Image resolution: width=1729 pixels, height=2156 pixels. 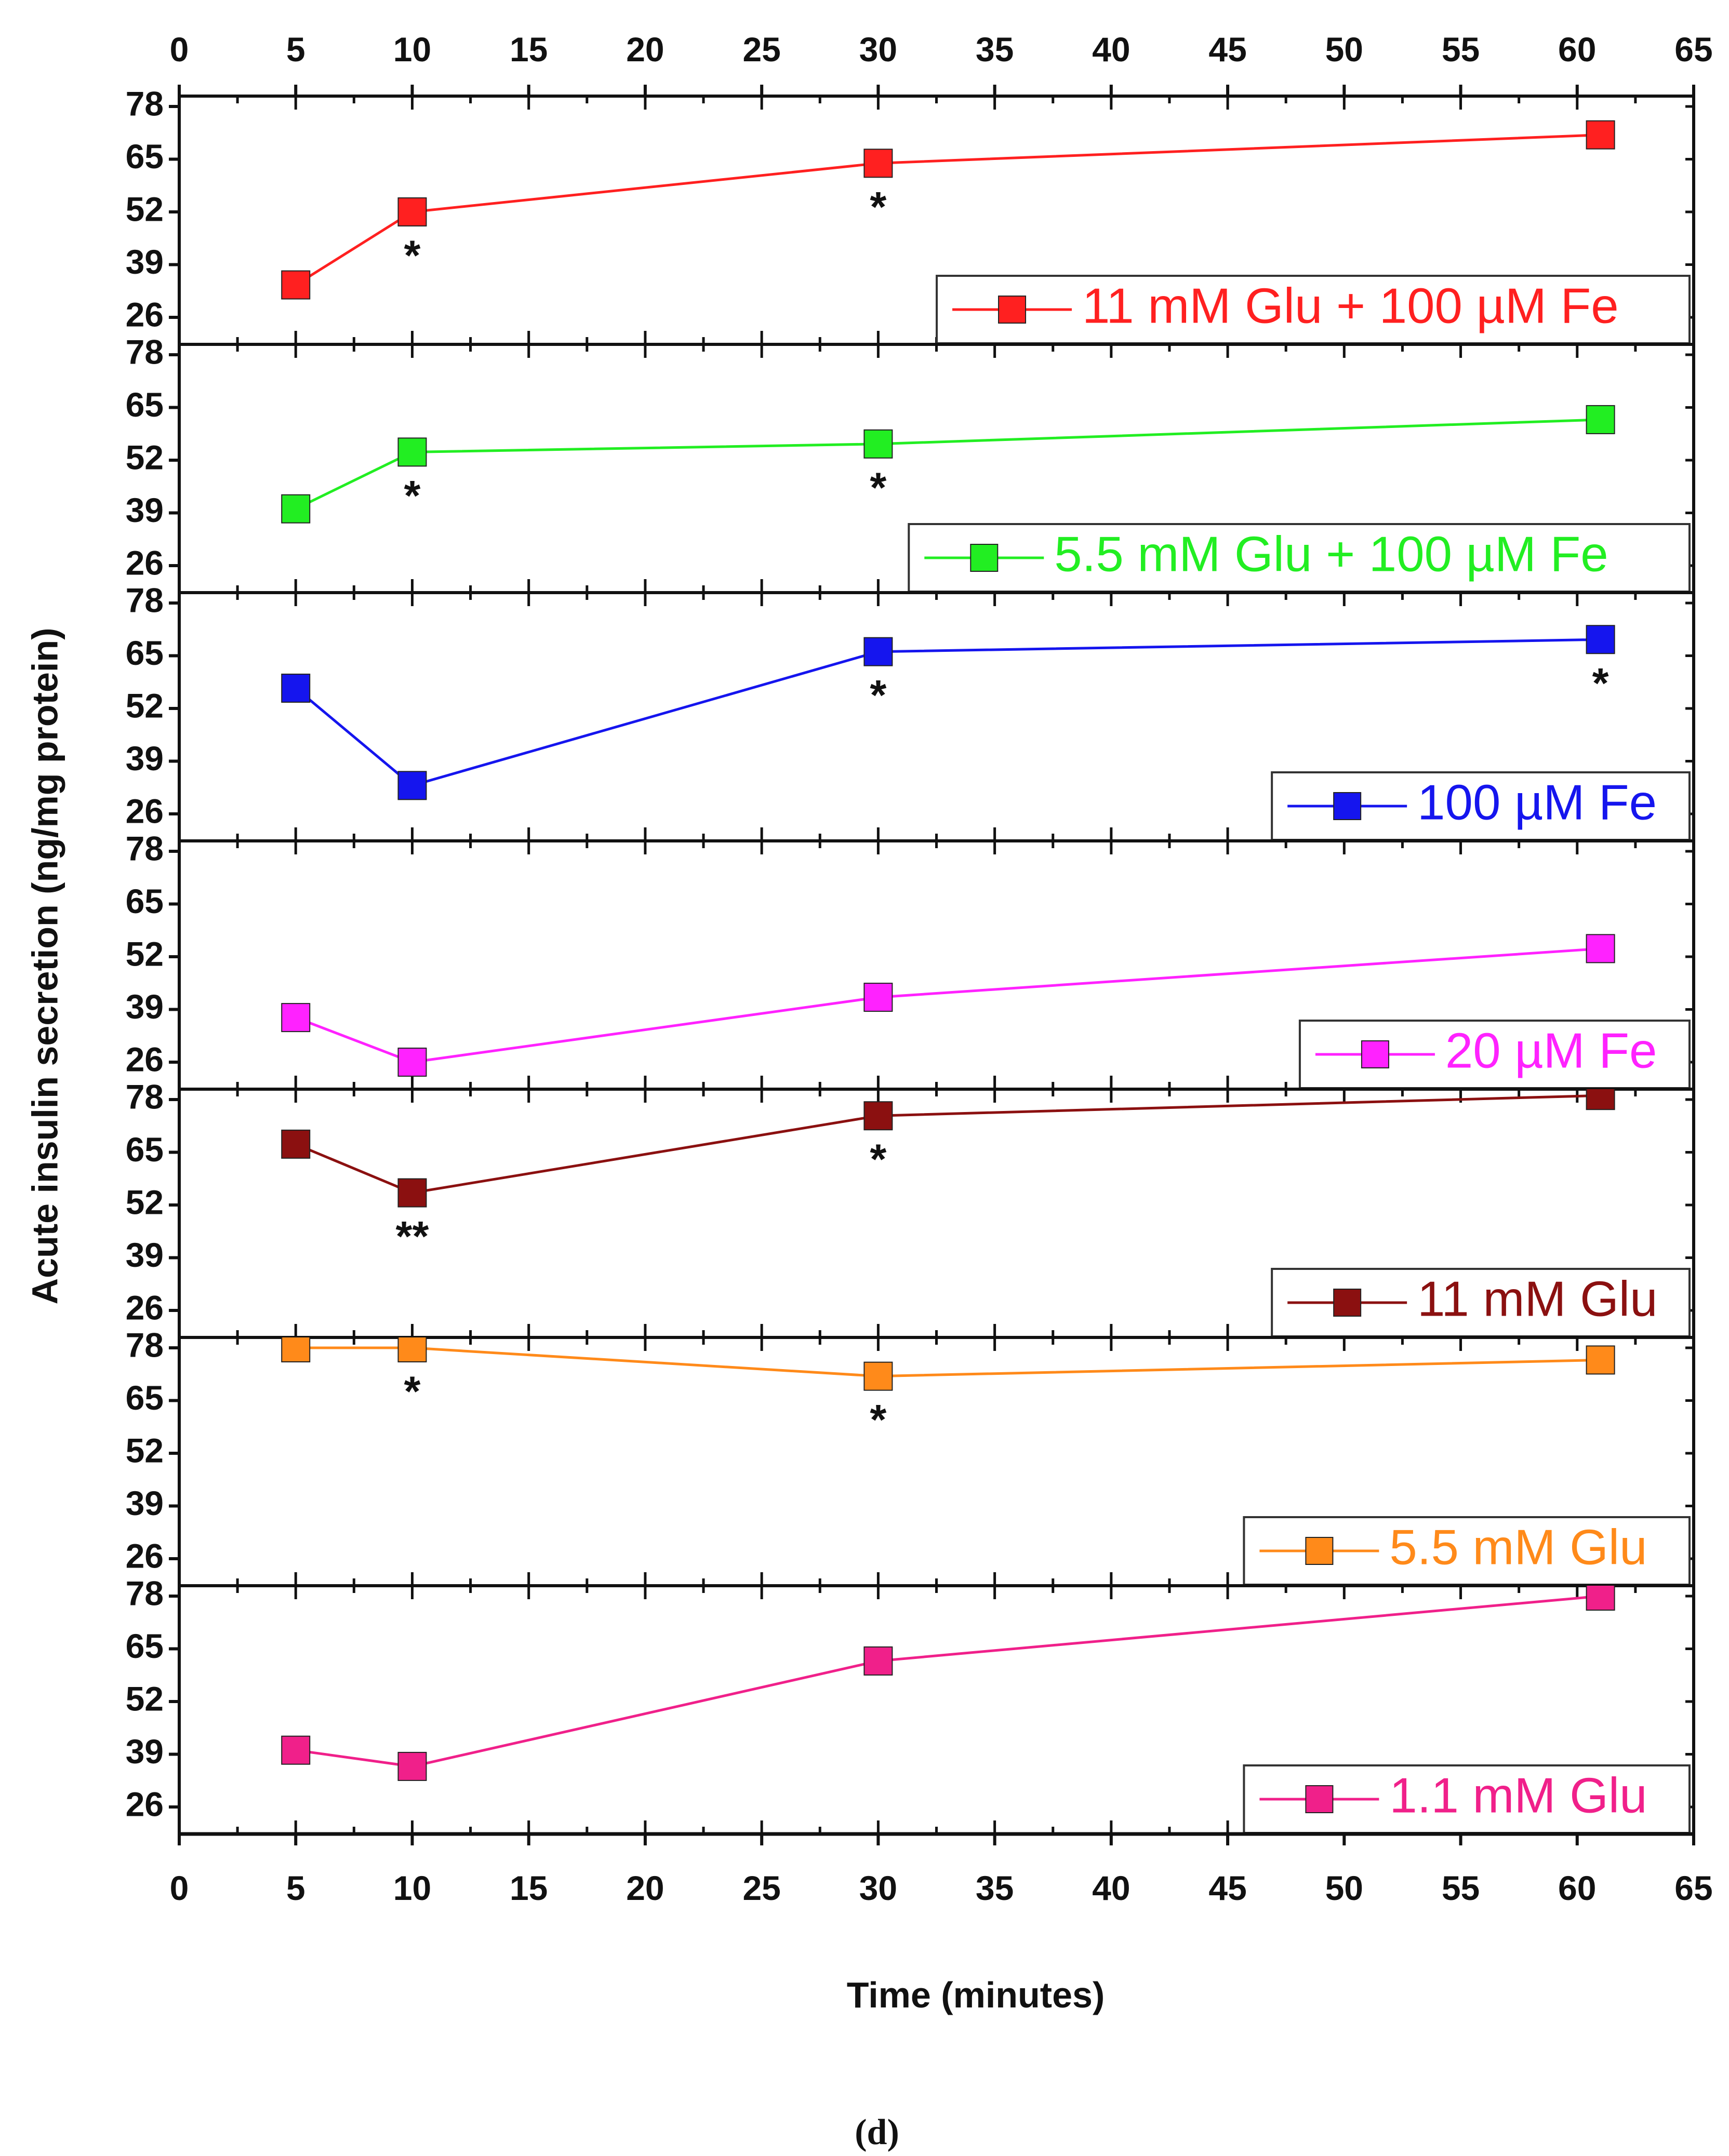 What do you see at coordinates (878, 1888) in the screenshot?
I see `bottom-x-tick-label: 30` at bounding box center [878, 1888].